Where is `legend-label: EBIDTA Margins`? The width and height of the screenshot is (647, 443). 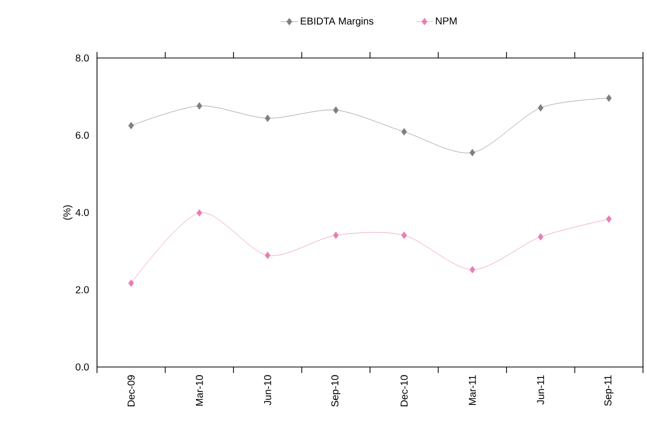
legend-label: EBIDTA Margins is located at coordinates (337, 22).